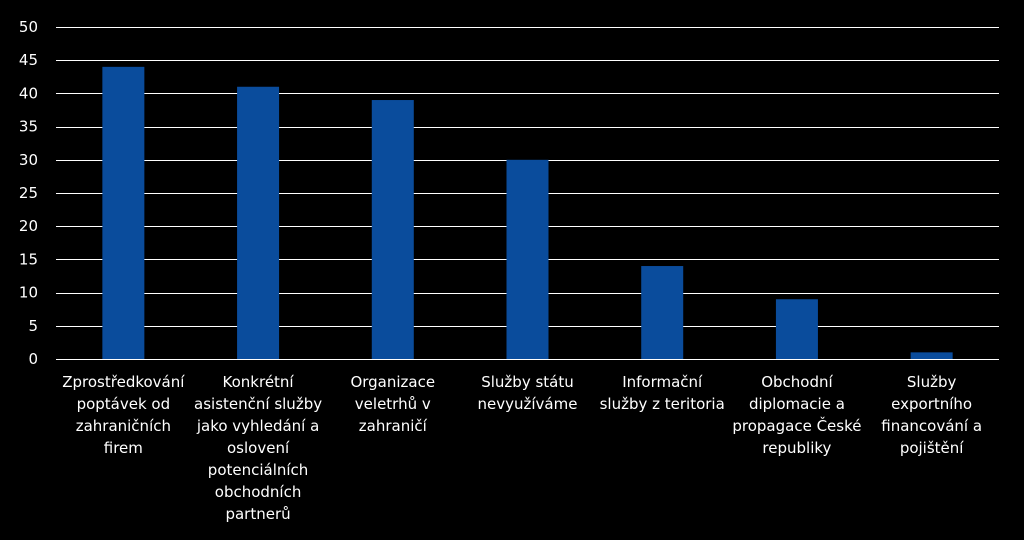  I want to click on x-category-label: Informační služby z teritoria, so click(662, 393).